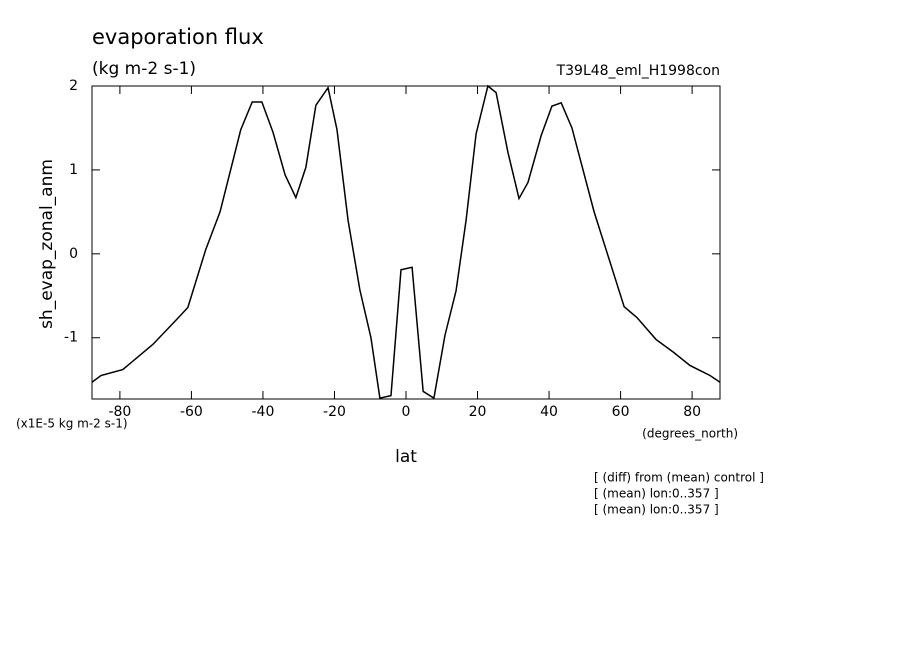 The width and height of the screenshot is (904, 654). I want to click on x-axis-label: lat, so click(406, 457).